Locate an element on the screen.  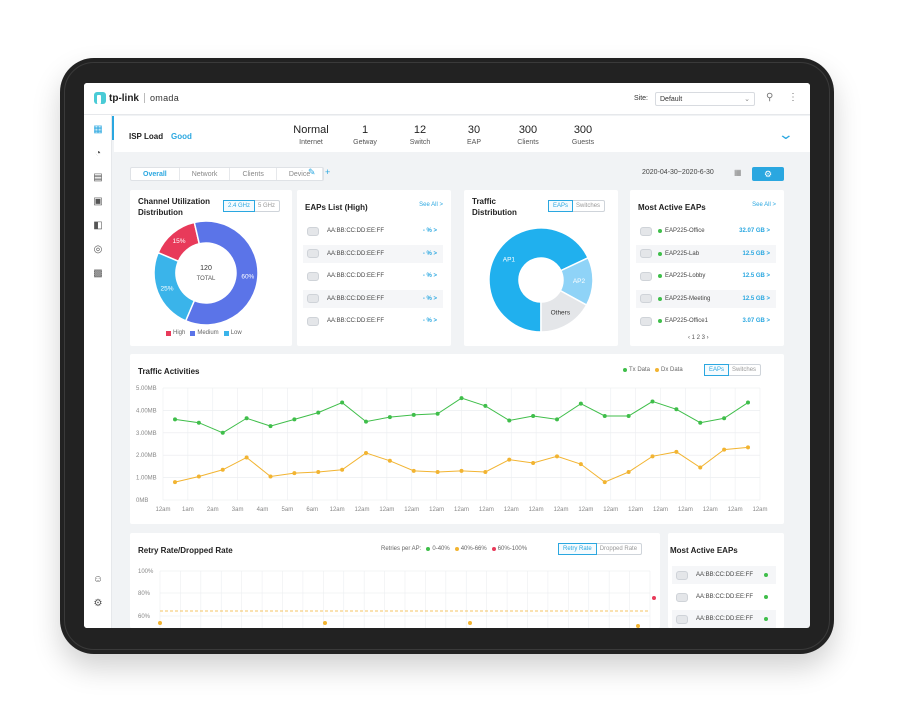
add-icon: + is located at coordinates (328, 172).